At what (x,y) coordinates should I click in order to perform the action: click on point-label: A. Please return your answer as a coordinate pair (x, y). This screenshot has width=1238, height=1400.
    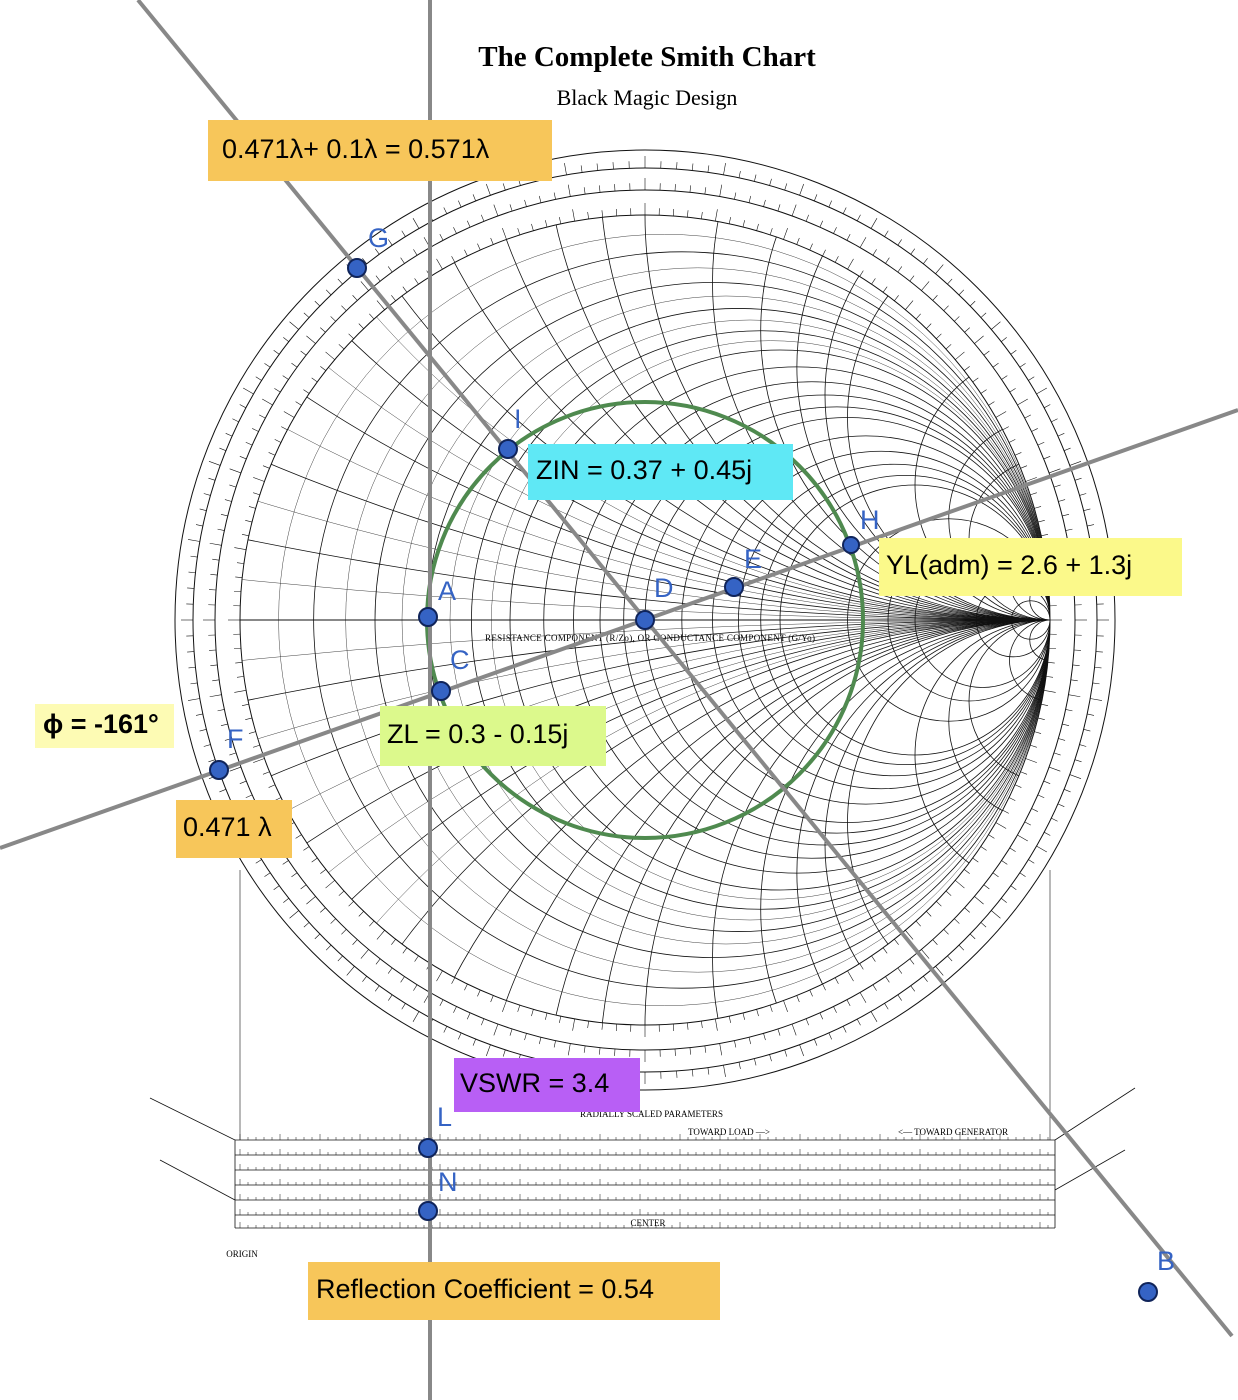
    Looking at the image, I should click on (447, 591).